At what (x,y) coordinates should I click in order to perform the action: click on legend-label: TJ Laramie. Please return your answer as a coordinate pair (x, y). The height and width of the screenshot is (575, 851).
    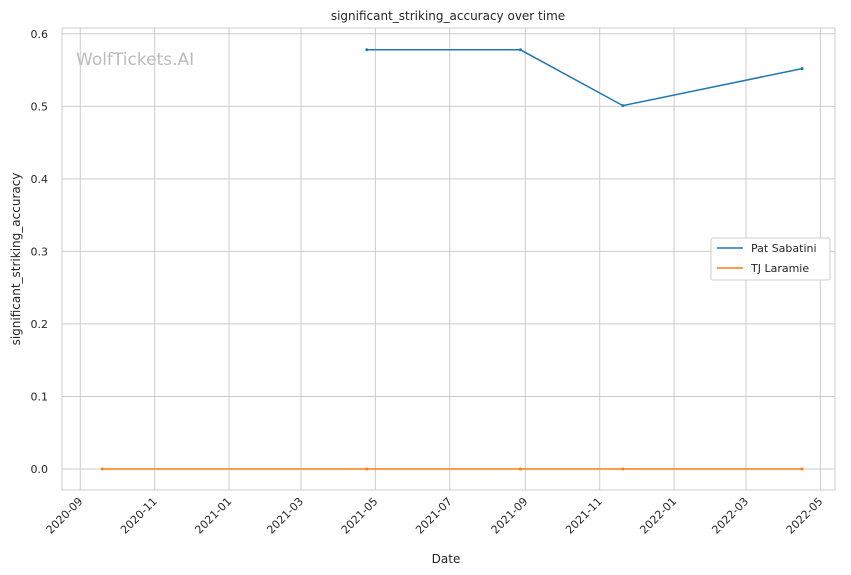
    Looking at the image, I should click on (779, 268).